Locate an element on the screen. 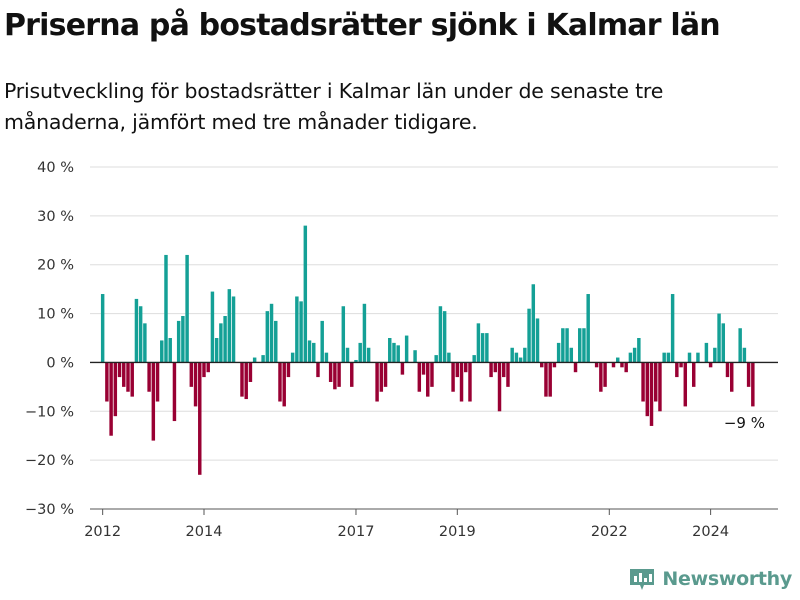  x-tick-label: 2022 is located at coordinates (609, 532).